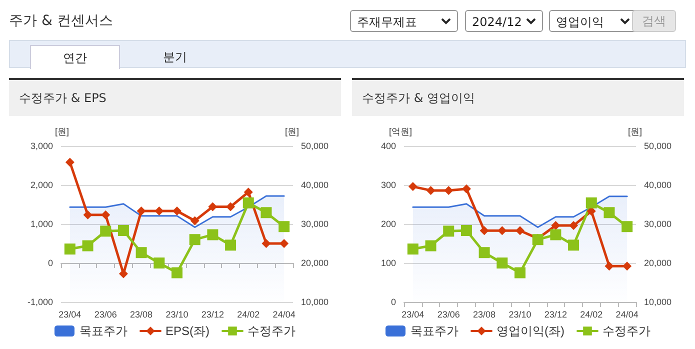 This screenshot has width=695, height=349. What do you see at coordinates (388, 263) in the screenshot?
I see `y-tick-label: 100` at bounding box center [388, 263].